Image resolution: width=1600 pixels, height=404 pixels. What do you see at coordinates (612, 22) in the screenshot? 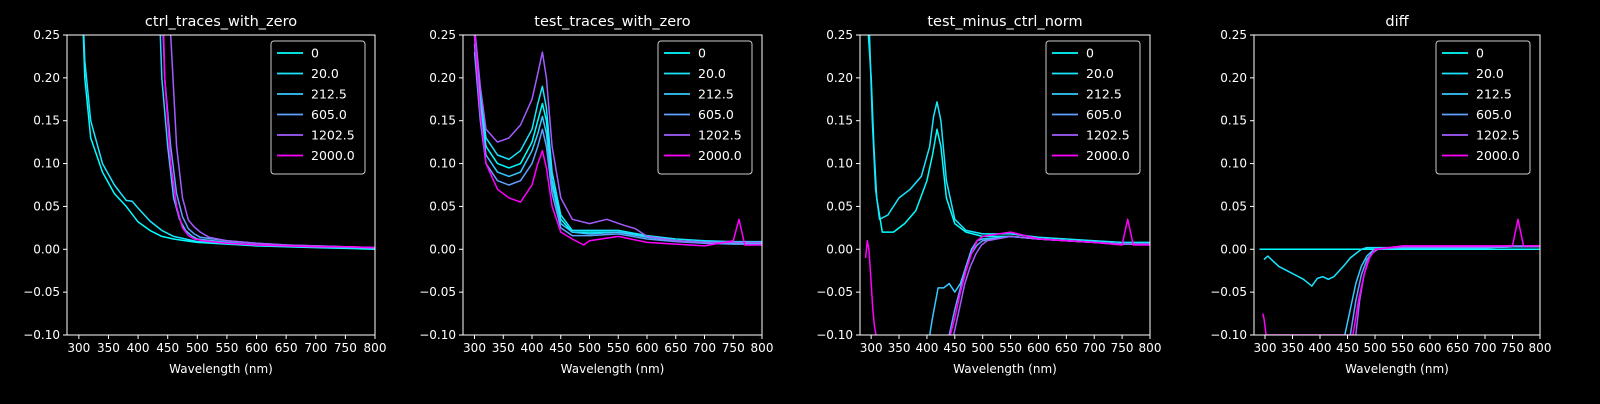
I see `chart-title: test_traces_with_zero` at bounding box center [612, 22].